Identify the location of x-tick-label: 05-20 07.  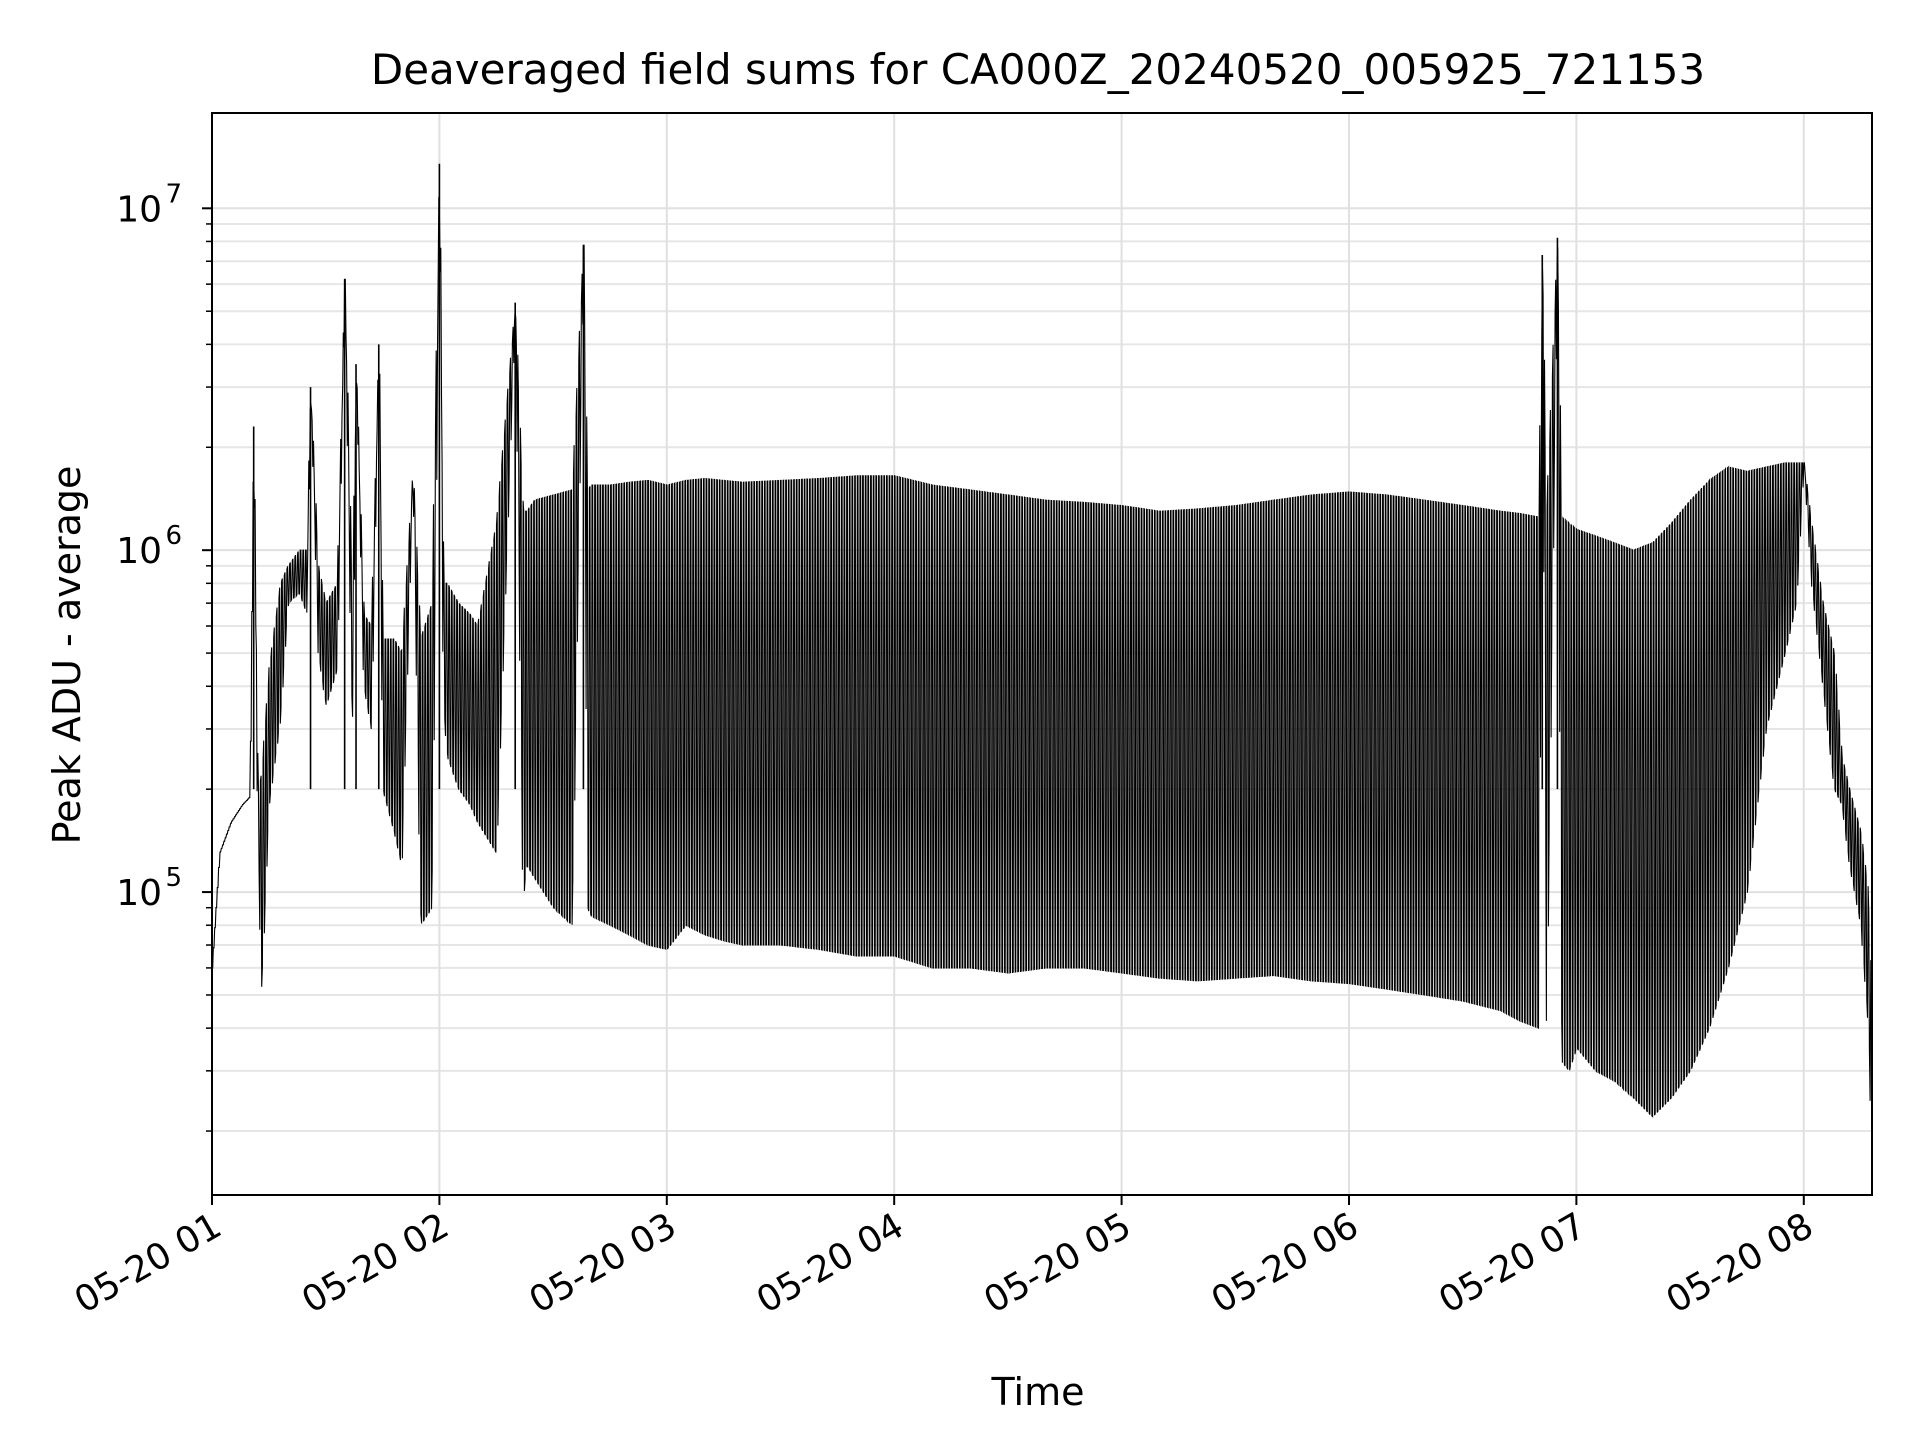
(1512, 1263).